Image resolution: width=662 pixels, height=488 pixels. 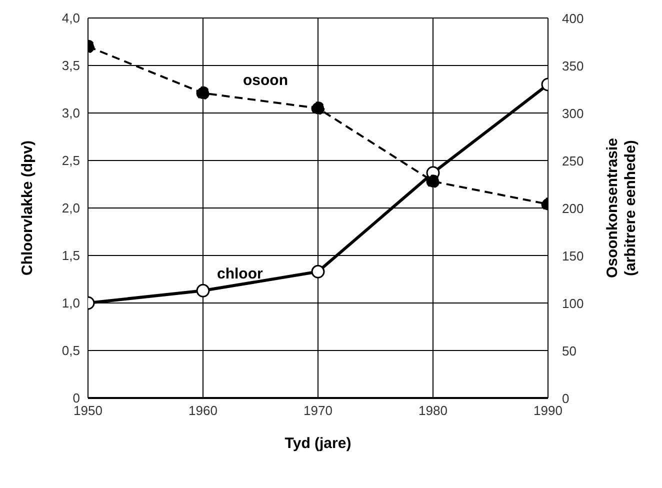 What do you see at coordinates (573, 208) in the screenshot?
I see `y2-tick-label: 200` at bounding box center [573, 208].